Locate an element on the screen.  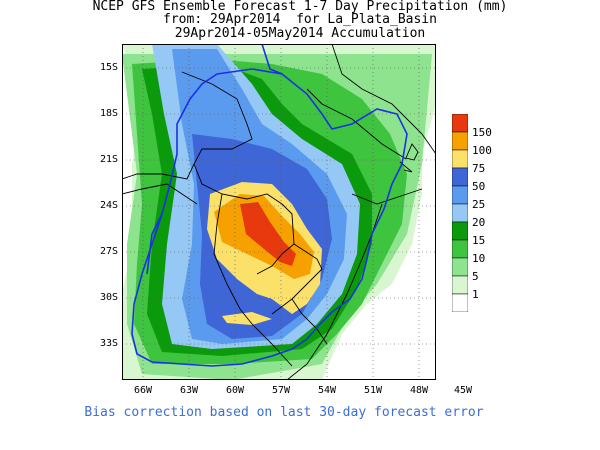
legend-label-5: 5 is located at coordinates (475, 276).